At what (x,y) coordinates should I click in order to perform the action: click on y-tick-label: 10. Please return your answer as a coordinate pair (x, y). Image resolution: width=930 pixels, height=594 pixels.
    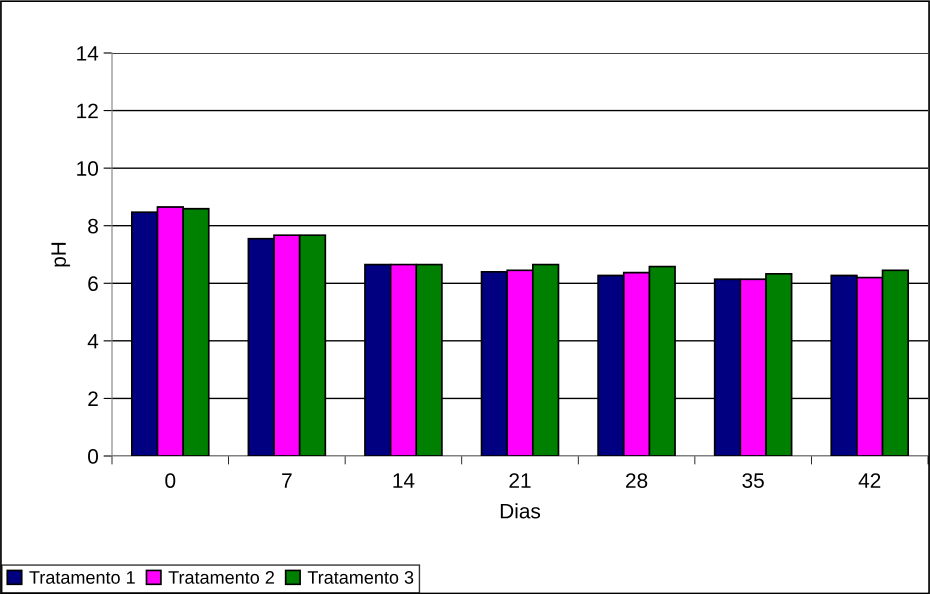
    Looking at the image, I should click on (87, 168).